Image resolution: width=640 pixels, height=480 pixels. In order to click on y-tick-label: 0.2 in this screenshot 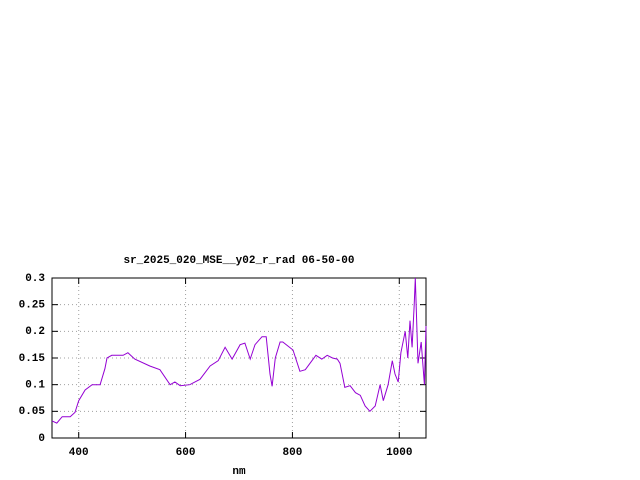, I will do `click(35, 332)`.